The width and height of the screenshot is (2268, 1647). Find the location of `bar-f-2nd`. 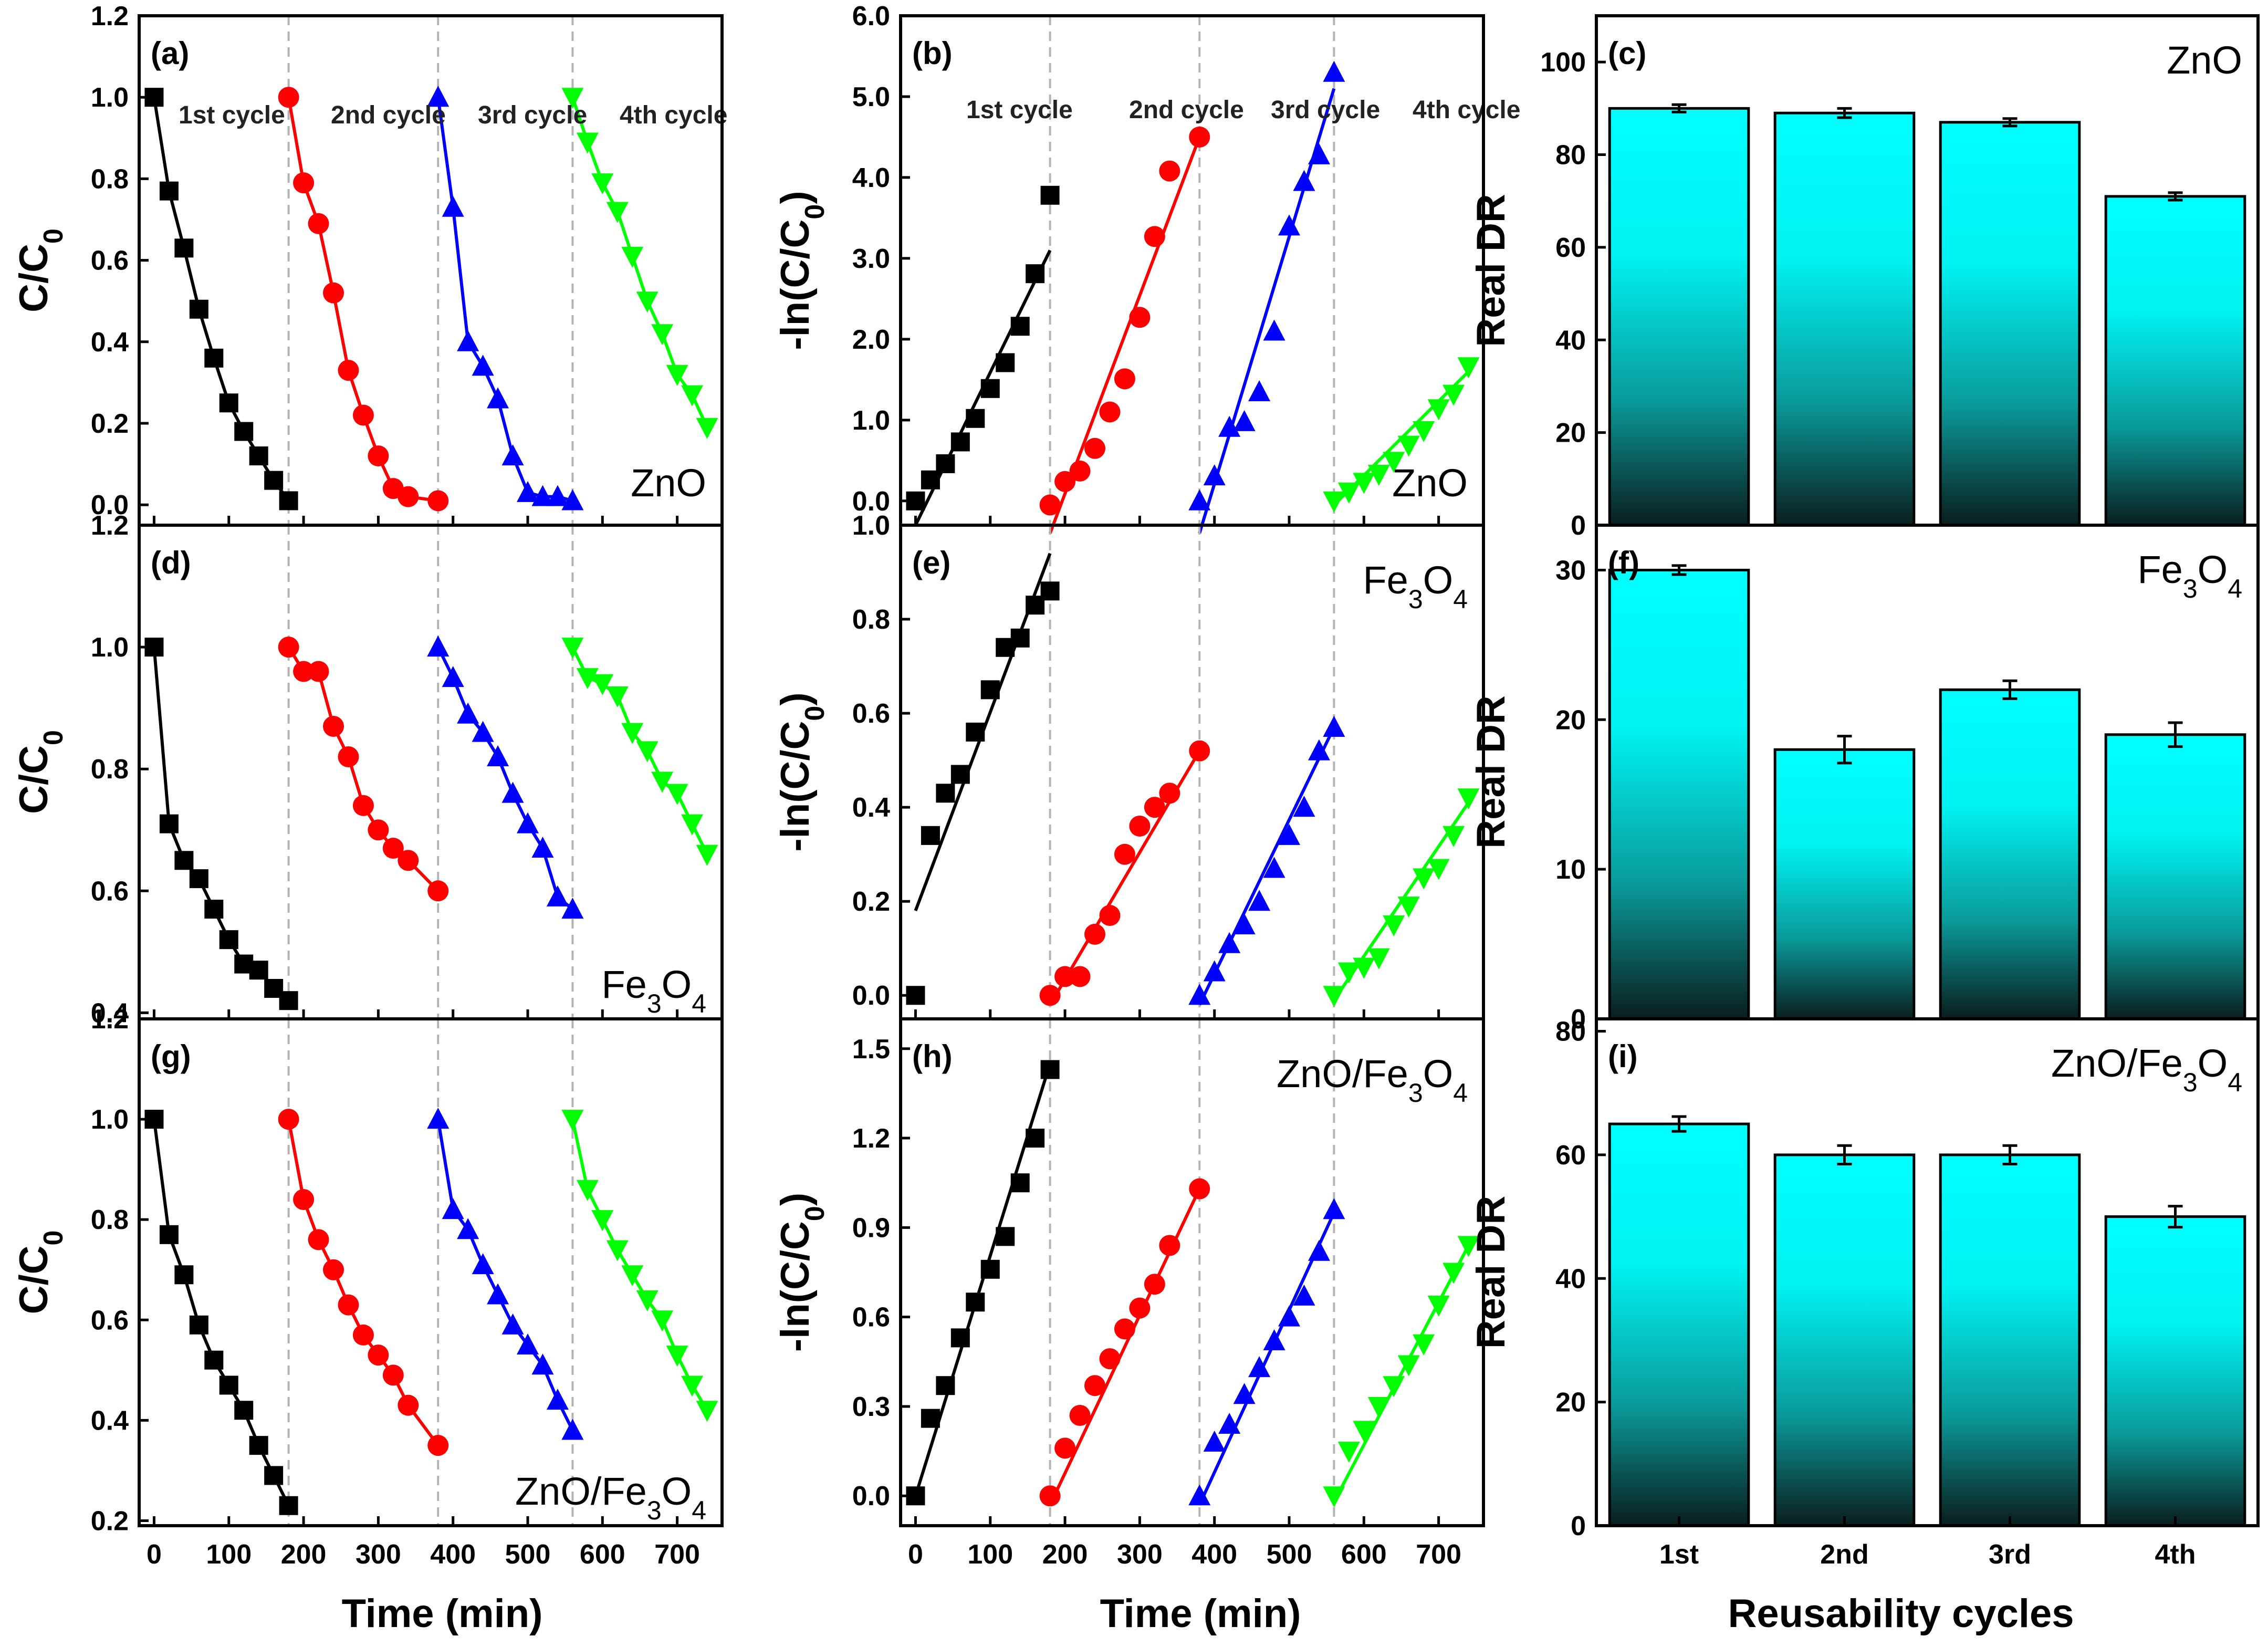

bar-f-2nd is located at coordinates (1844, 884).